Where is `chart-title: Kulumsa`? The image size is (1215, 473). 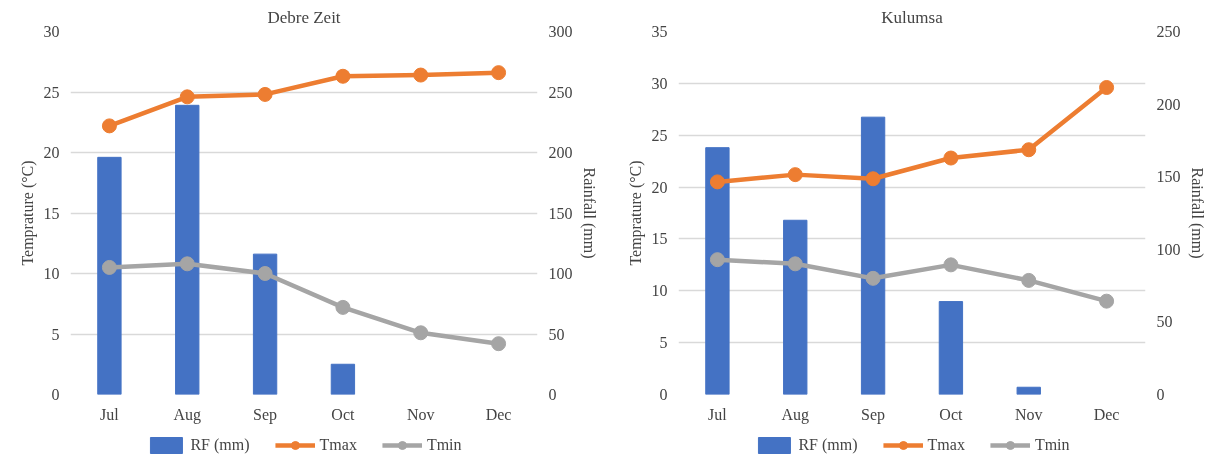
chart-title: Kulumsa is located at coordinates (912, 17).